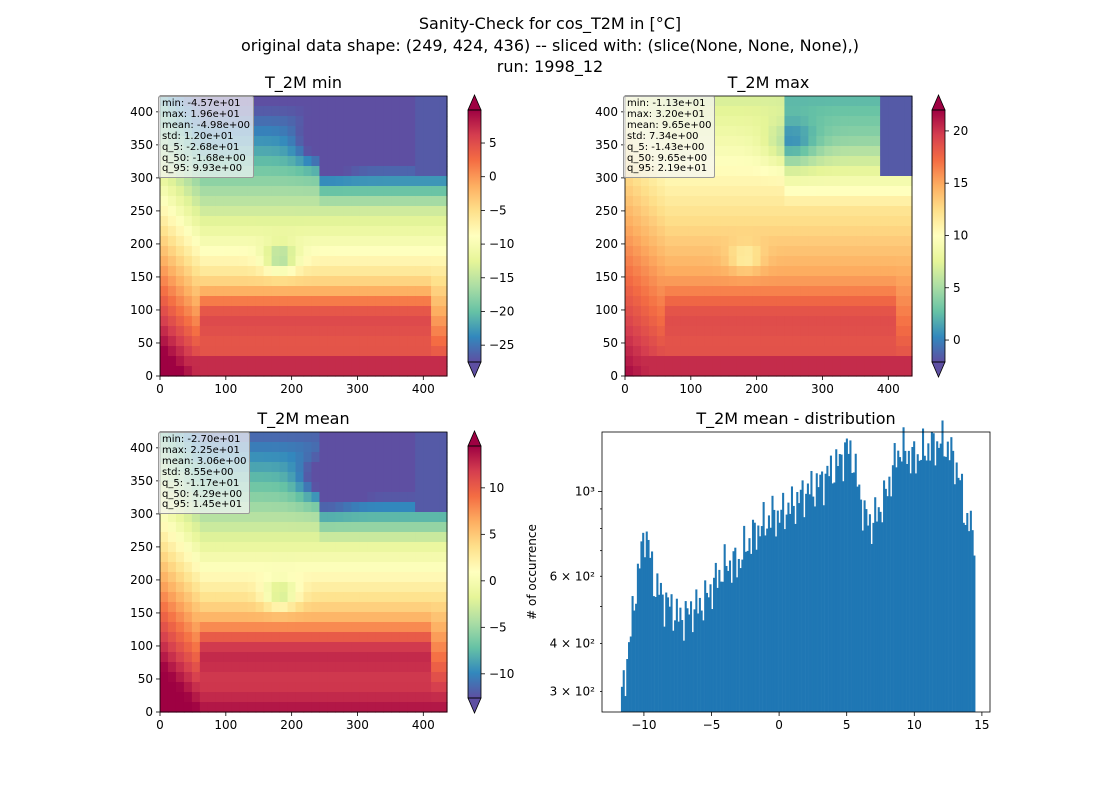  I want to click on stat-line: std: 1.20e+01, so click(198, 136).